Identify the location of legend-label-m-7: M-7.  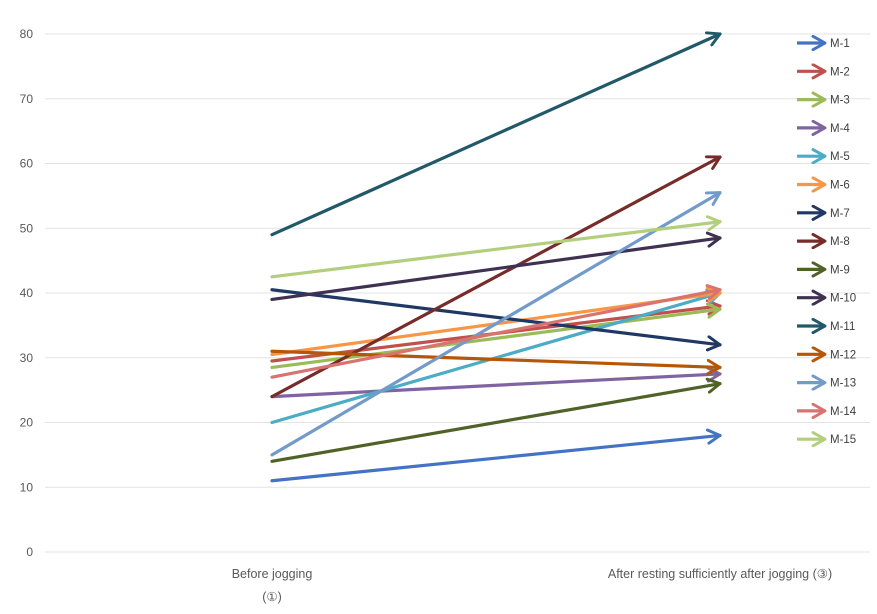
(840, 214).